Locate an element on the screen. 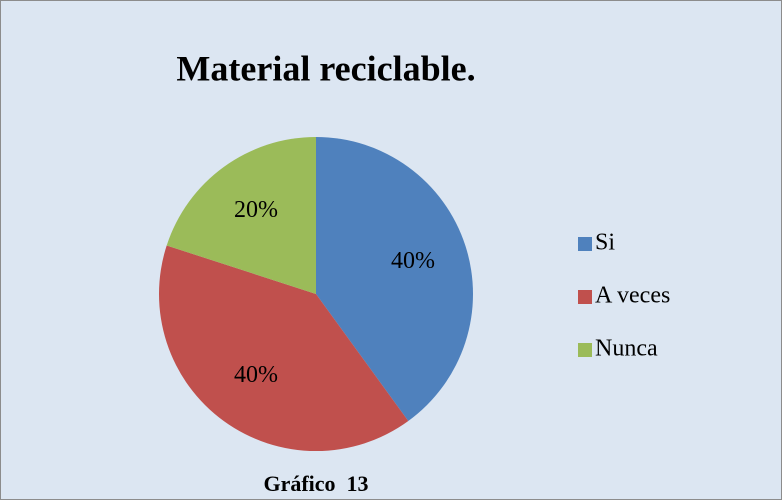 The height and width of the screenshot is (500, 782). data-label: 20% is located at coordinates (256, 210).